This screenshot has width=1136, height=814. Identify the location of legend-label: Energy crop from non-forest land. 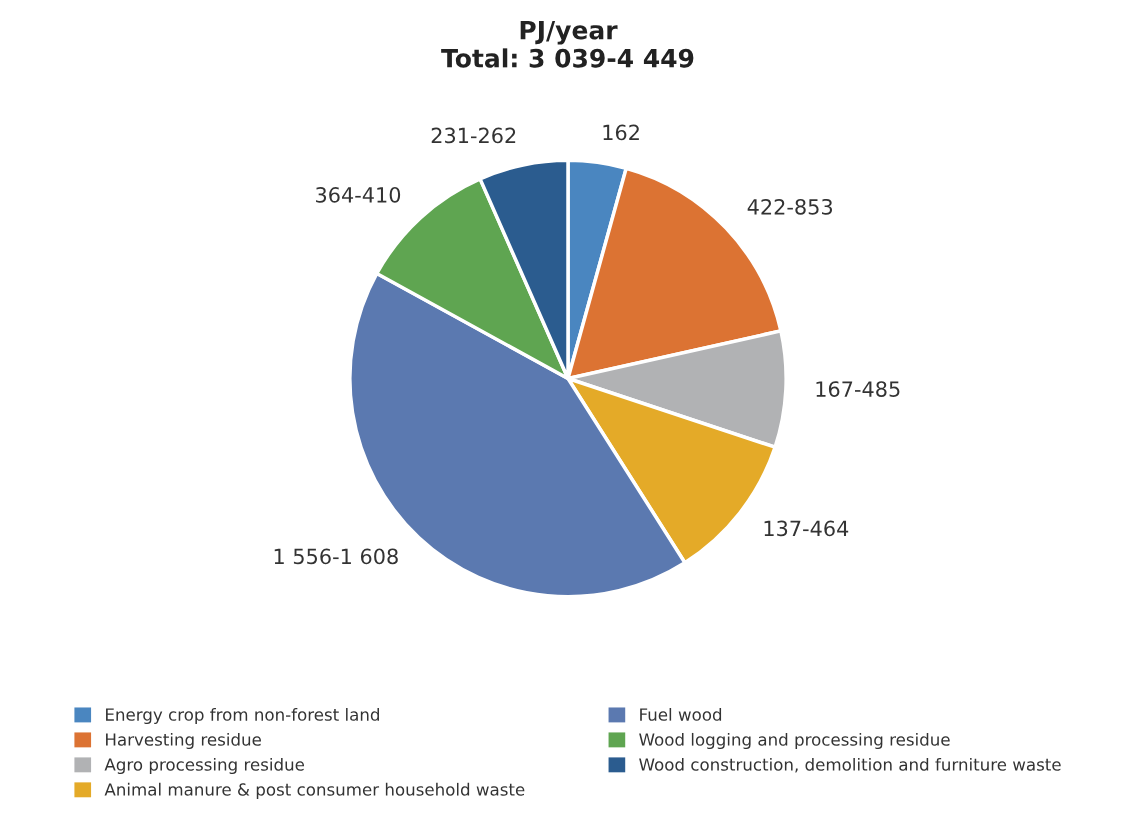
(242, 716).